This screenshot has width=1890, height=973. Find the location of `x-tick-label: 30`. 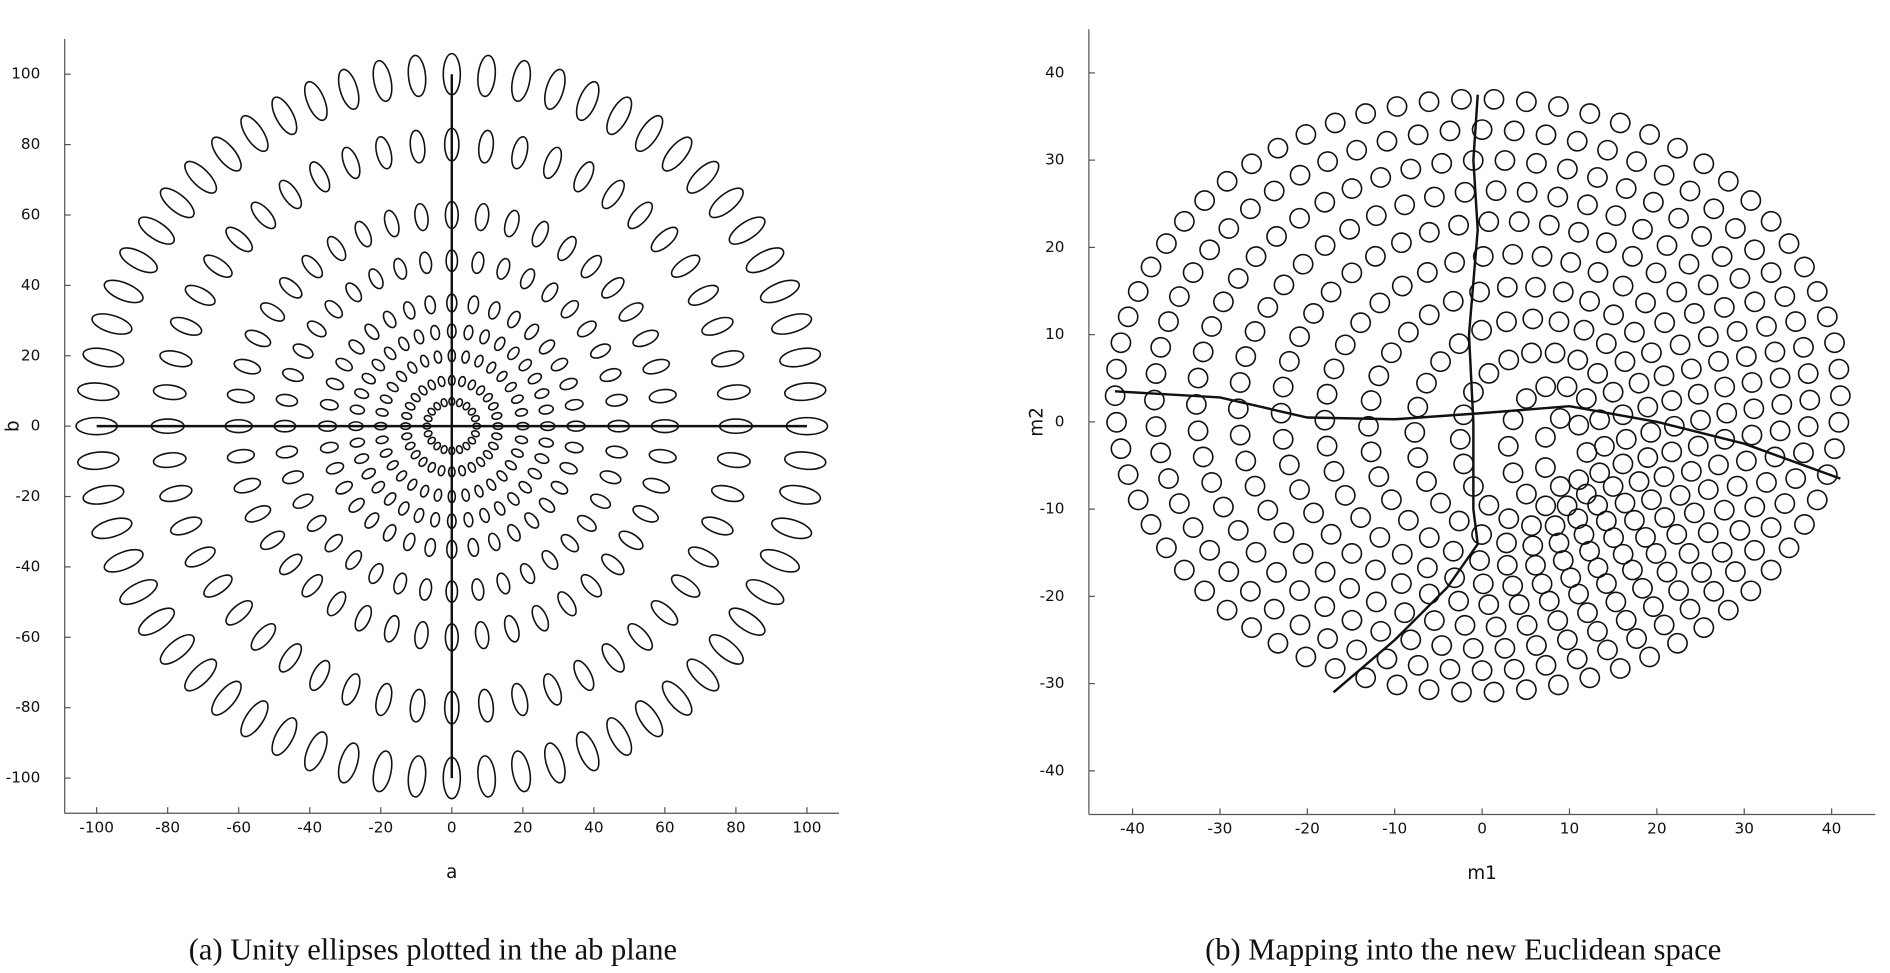

x-tick-label: 30 is located at coordinates (1744, 829).